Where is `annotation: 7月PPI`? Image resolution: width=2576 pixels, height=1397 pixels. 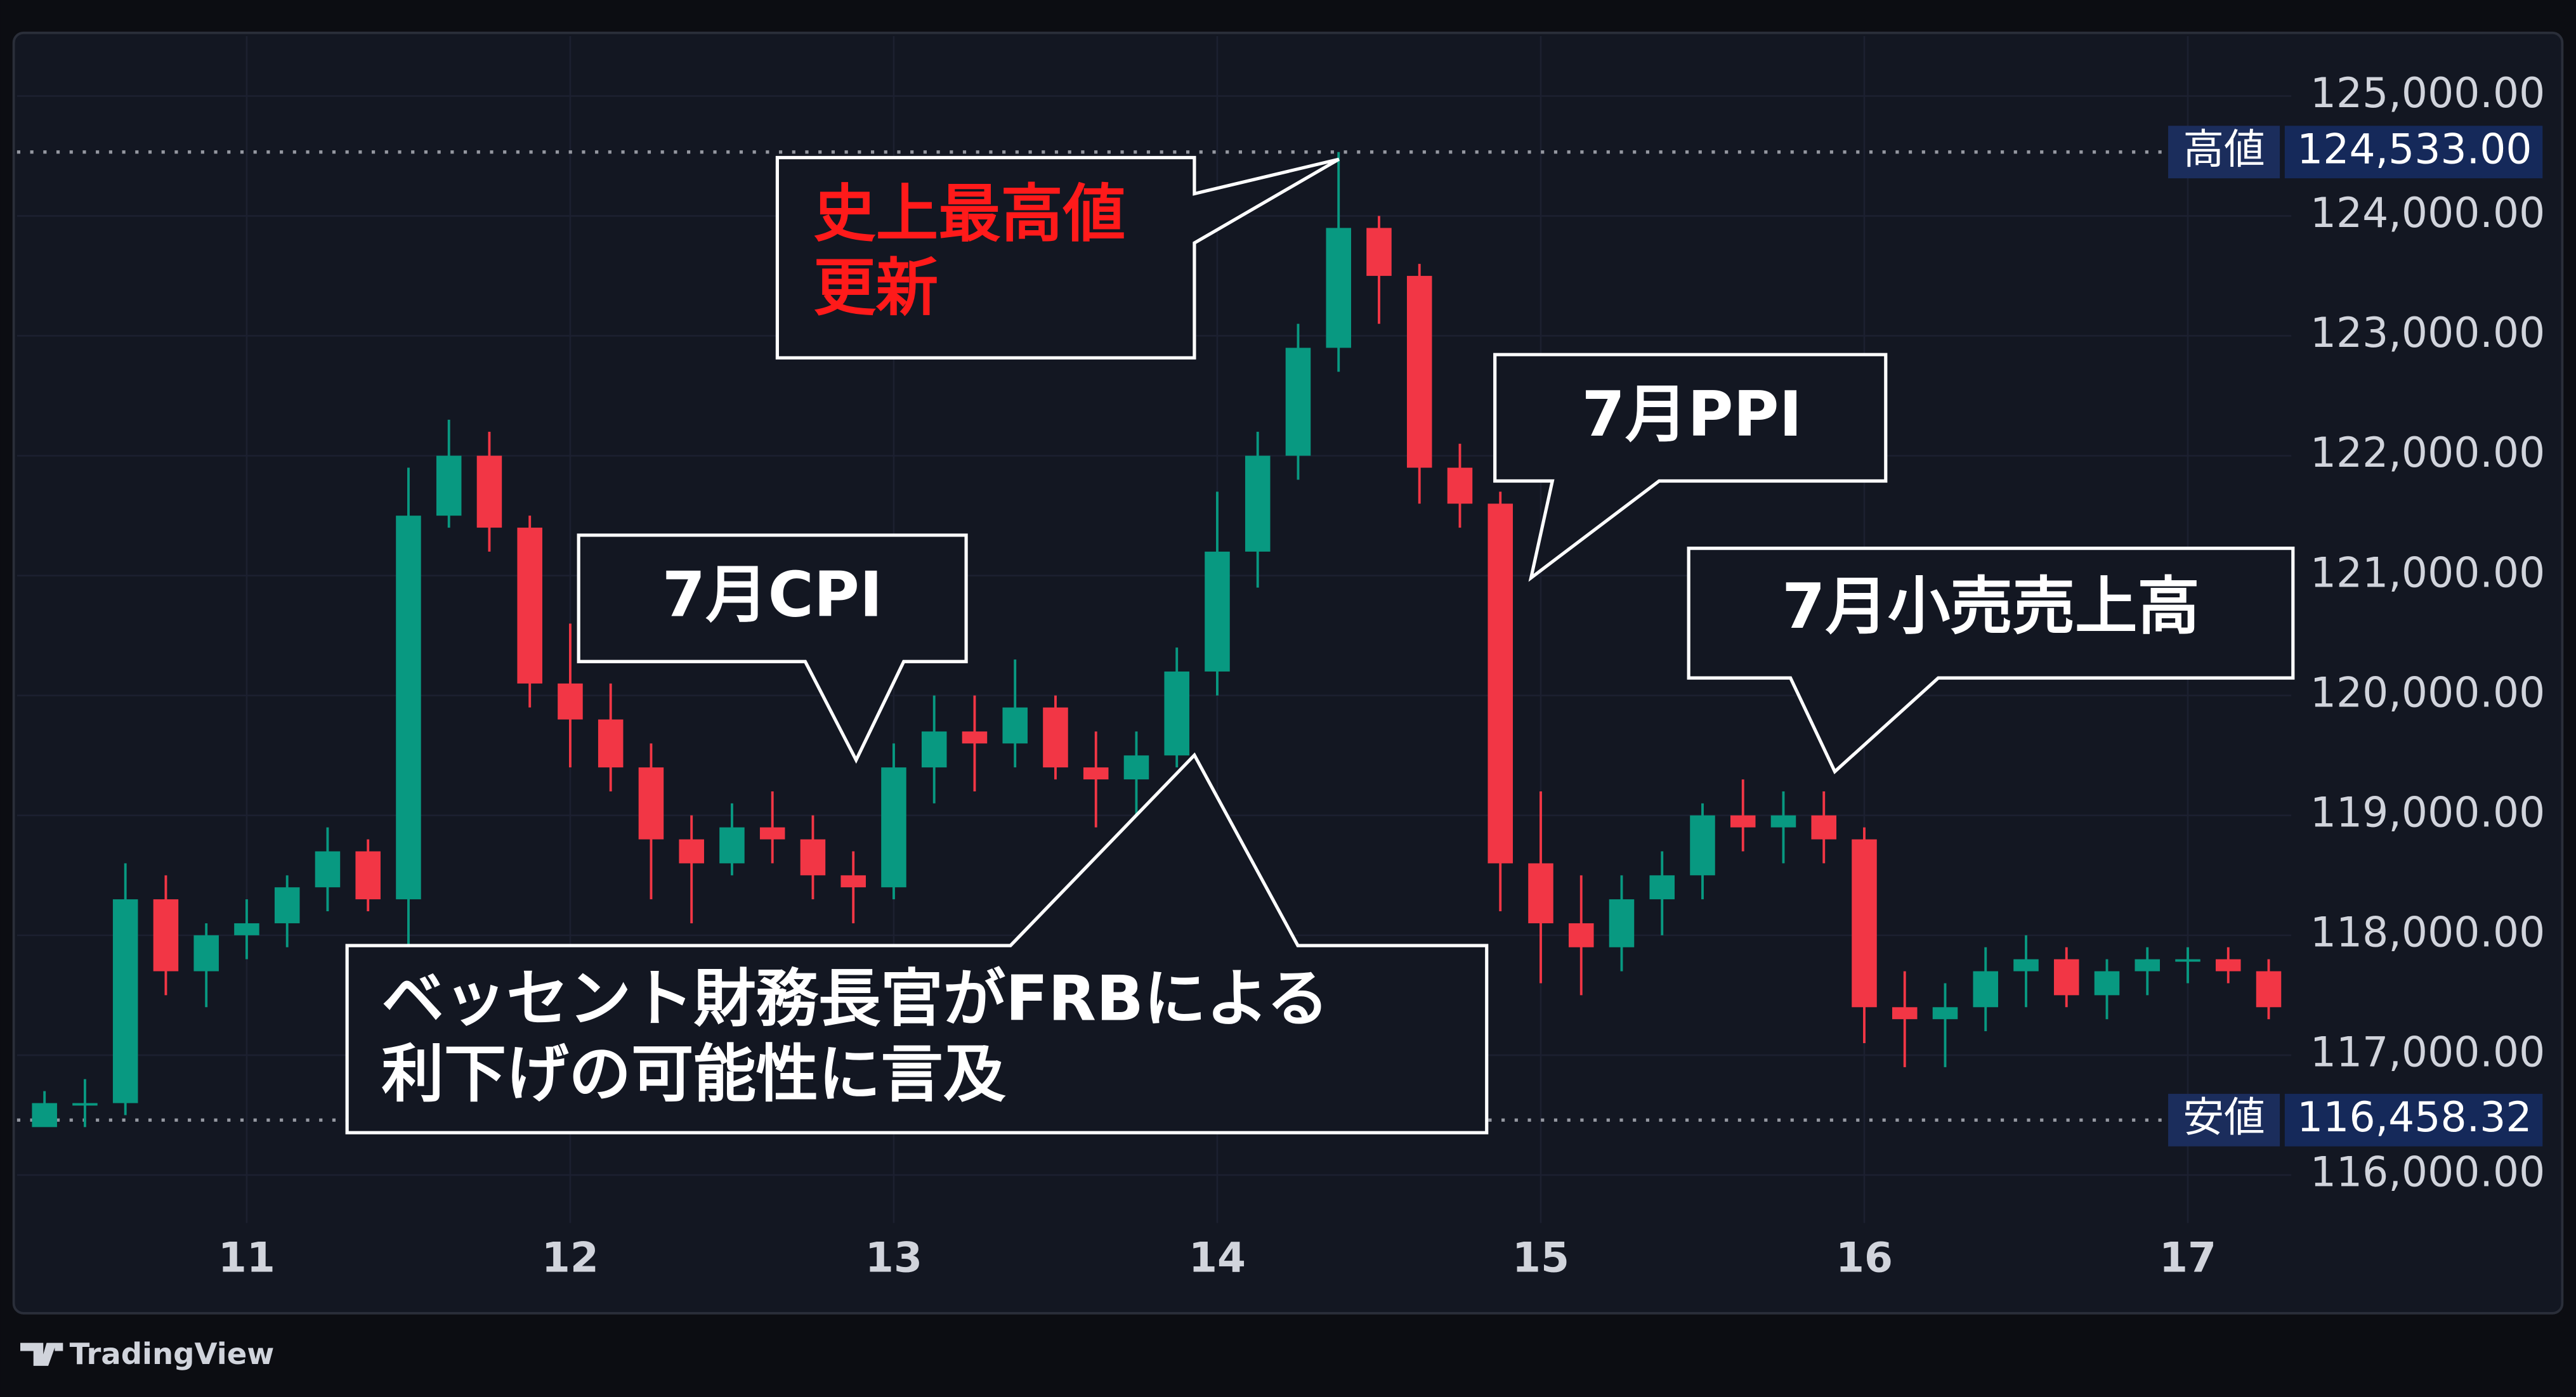
annotation: 7月PPI is located at coordinates (1691, 467).